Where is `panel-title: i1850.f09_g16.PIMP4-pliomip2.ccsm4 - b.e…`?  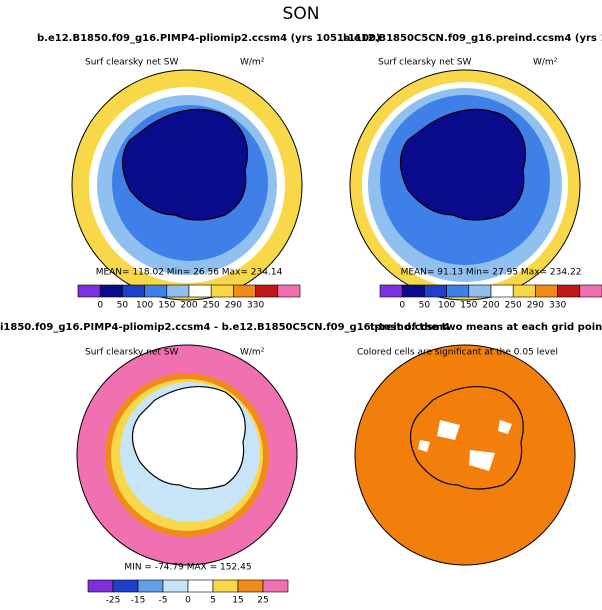 panel-title: i1850.f09_g16.PIMP4-pliomip2.ccsm4 - b.e… is located at coordinates (225, 327).